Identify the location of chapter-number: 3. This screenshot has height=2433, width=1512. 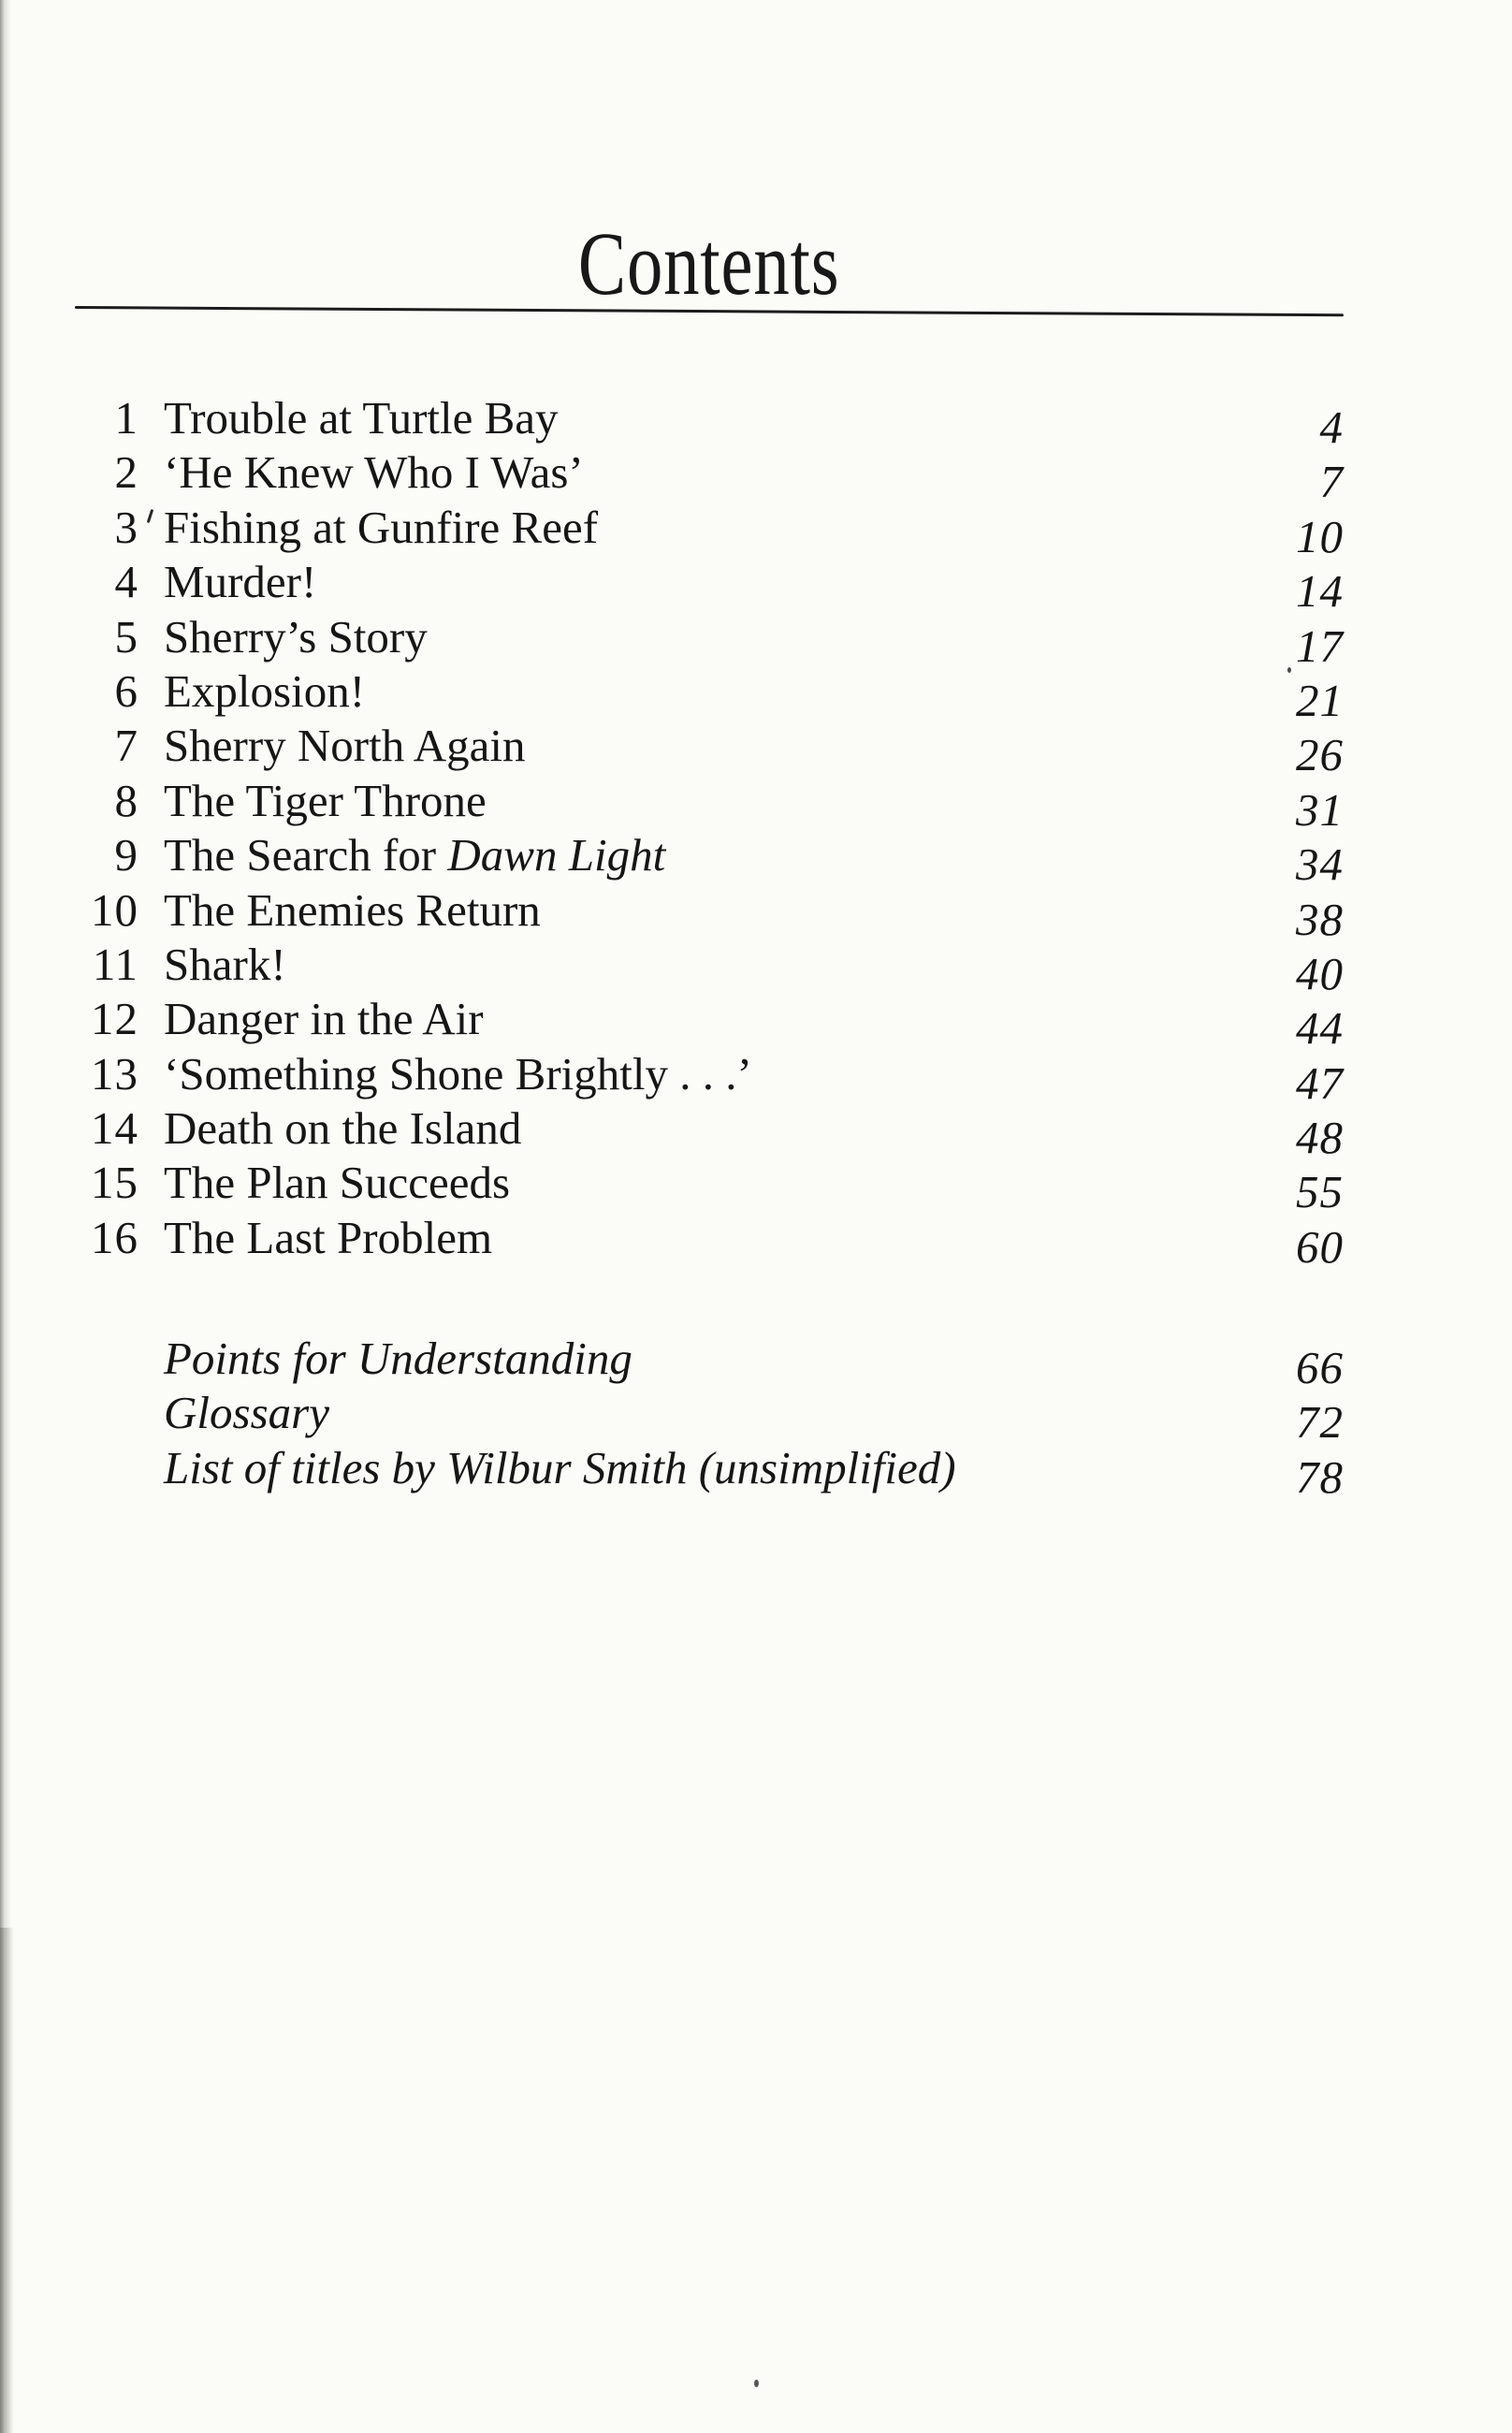
(126, 527).